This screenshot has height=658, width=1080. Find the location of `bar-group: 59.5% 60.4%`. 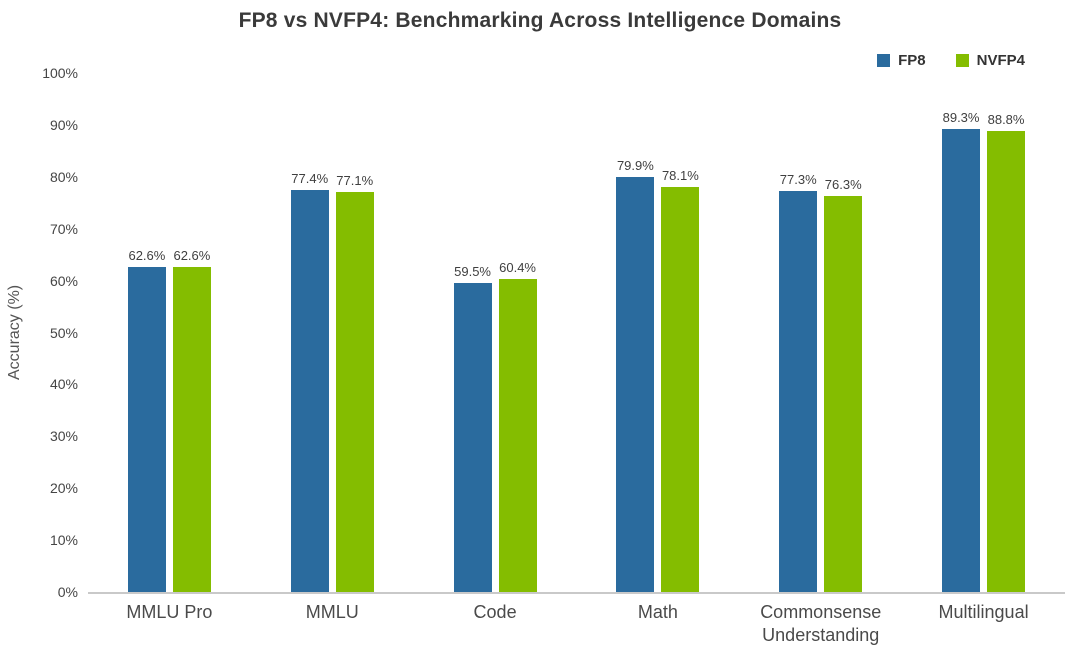

bar-group: 59.5% 60.4% is located at coordinates (495, 332).